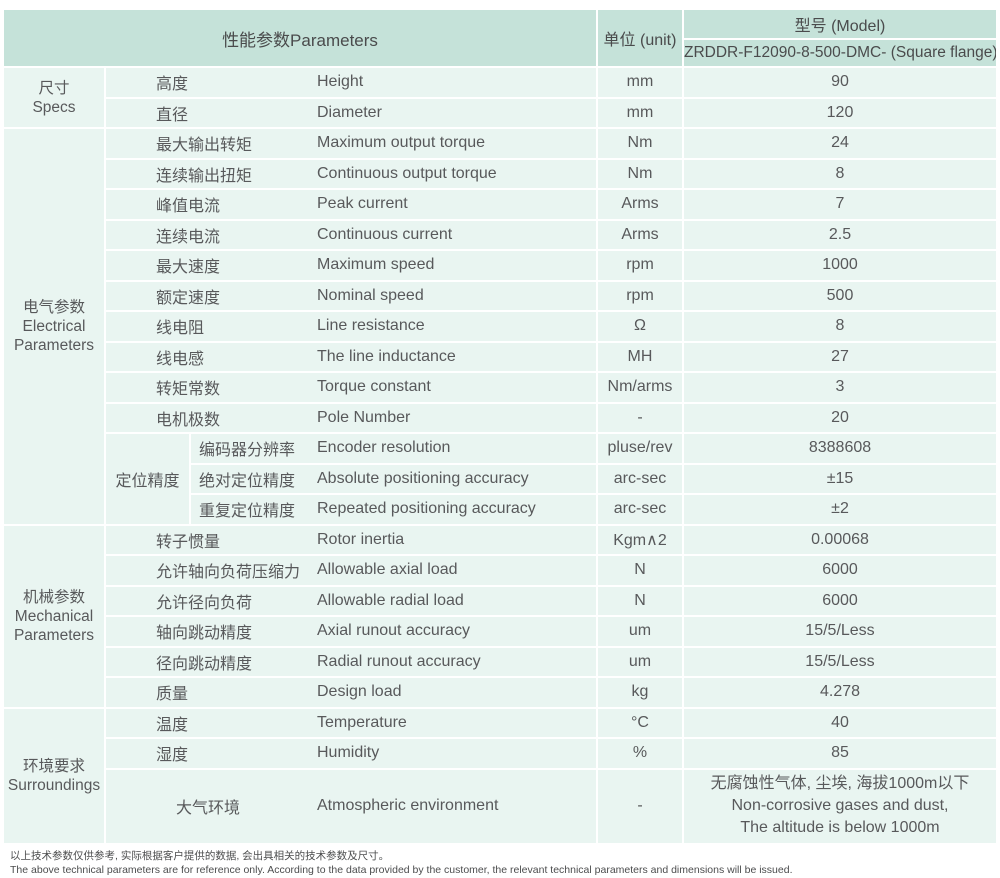 This screenshot has width=1000, height=878. I want to click on param-cn: 额定速度, so click(207, 295).